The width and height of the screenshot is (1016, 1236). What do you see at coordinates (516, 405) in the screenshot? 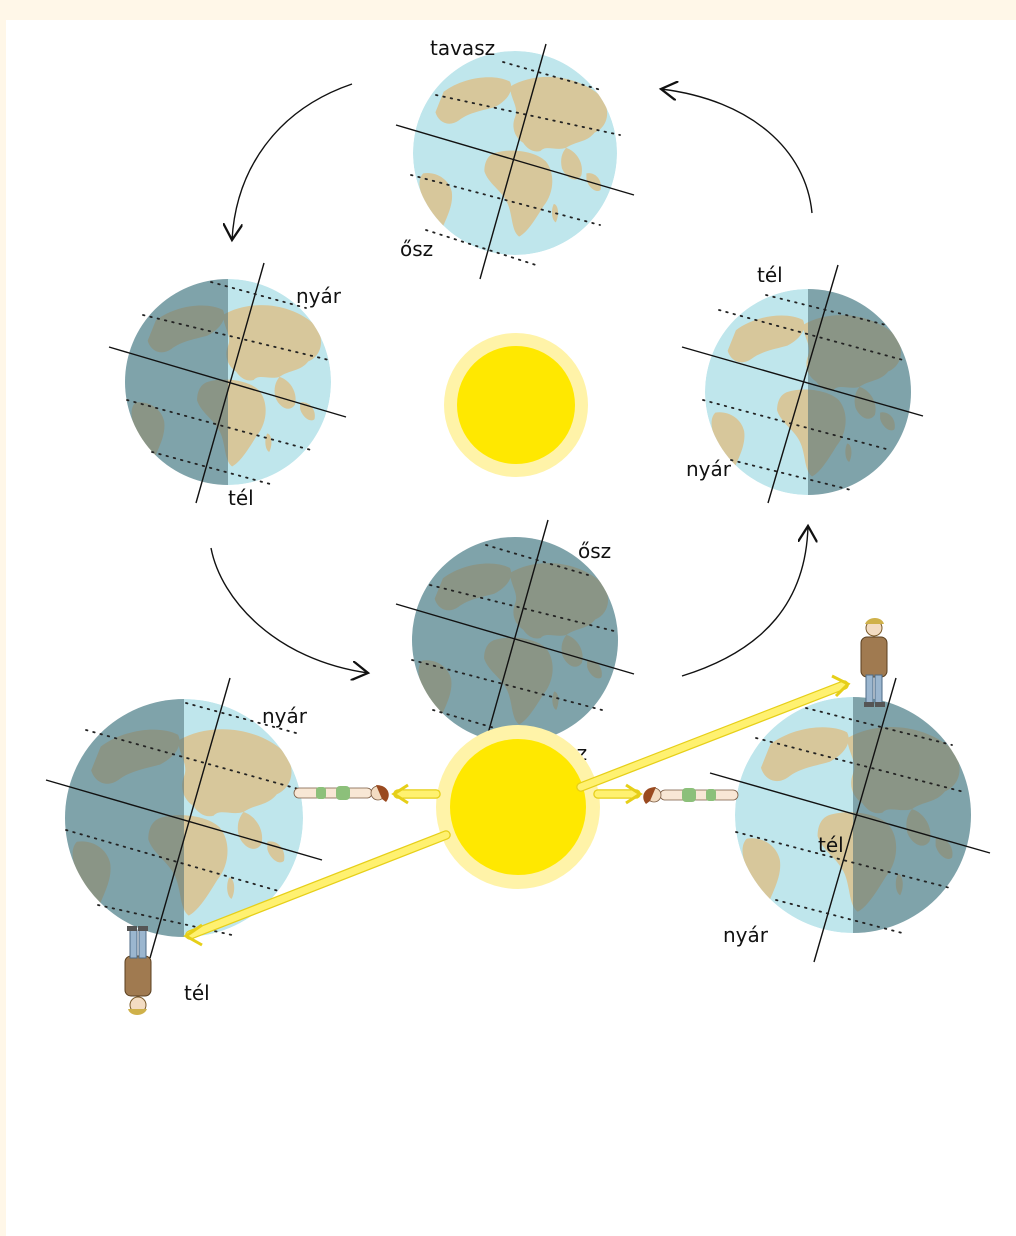
I see `sun` at bounding box center [516, 405].